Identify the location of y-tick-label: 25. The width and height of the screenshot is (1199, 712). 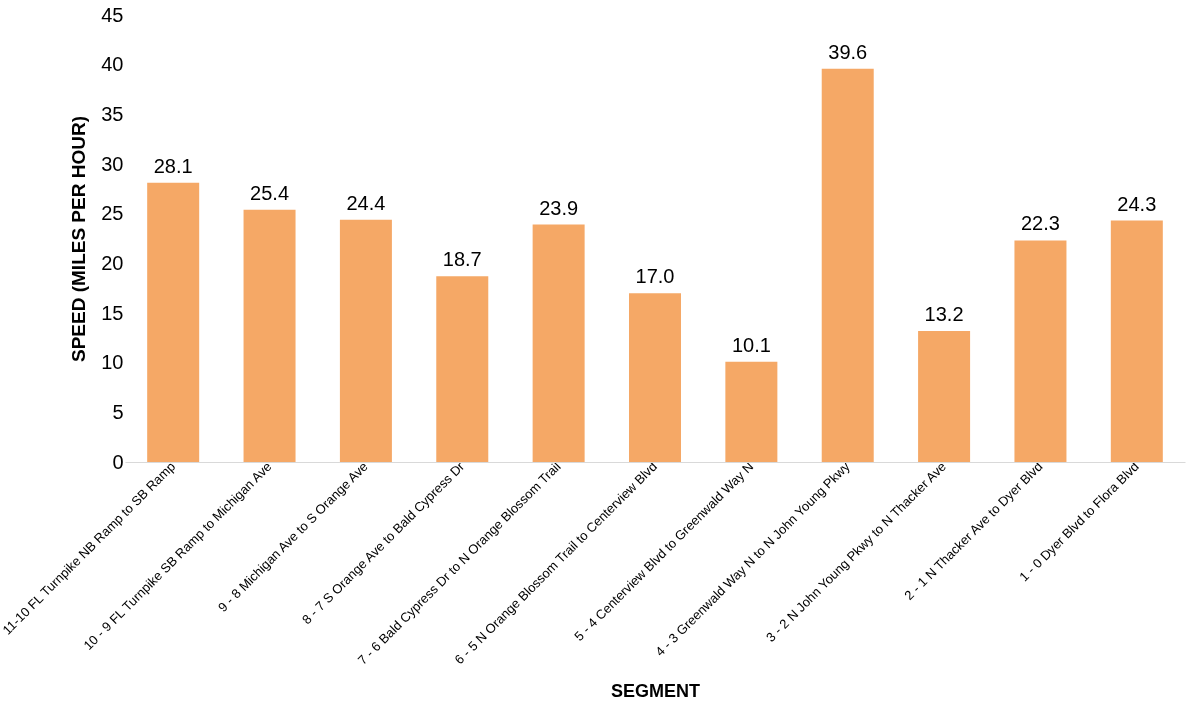
(112, 213).